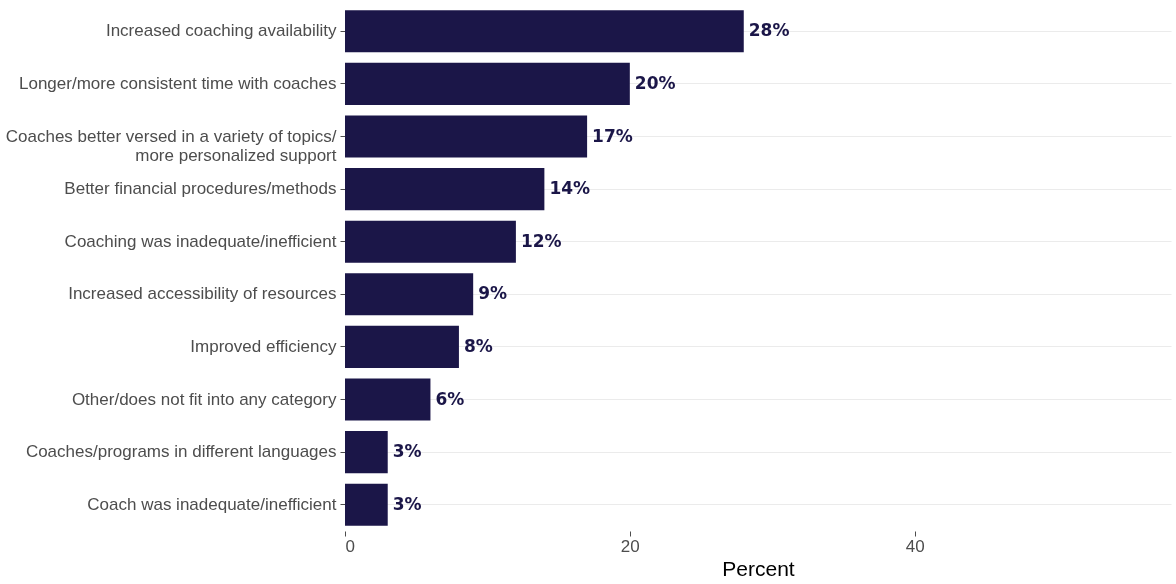 This screenshot has height=584, width=1176. Describe the element at coordinates (769, 30) in the screenshot. I see `data-label: 28%` at that location.